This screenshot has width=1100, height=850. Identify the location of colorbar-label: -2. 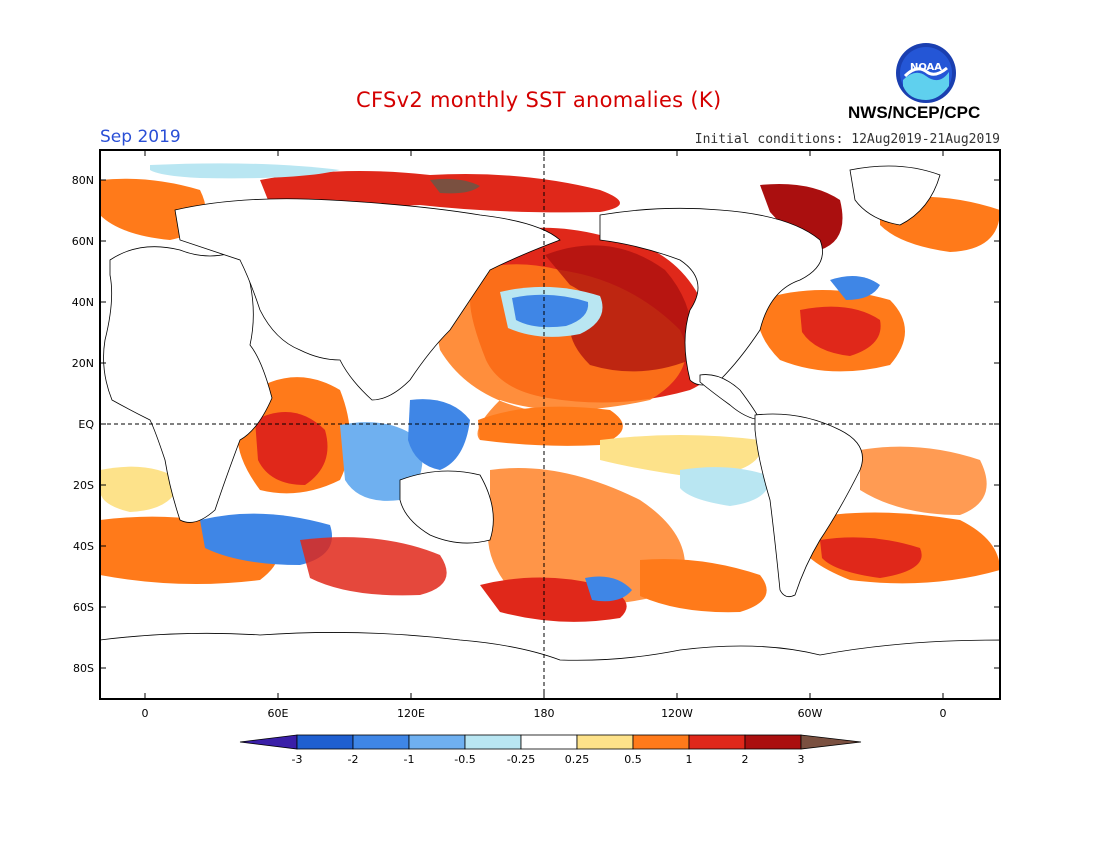
(353, 759).